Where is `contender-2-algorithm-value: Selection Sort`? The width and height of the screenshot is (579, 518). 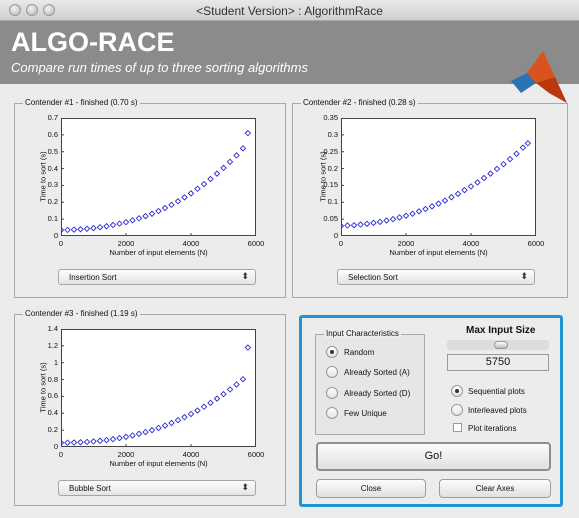 contender-2-algorithm-value: Selection Sort is located at coordinates (373, 277).